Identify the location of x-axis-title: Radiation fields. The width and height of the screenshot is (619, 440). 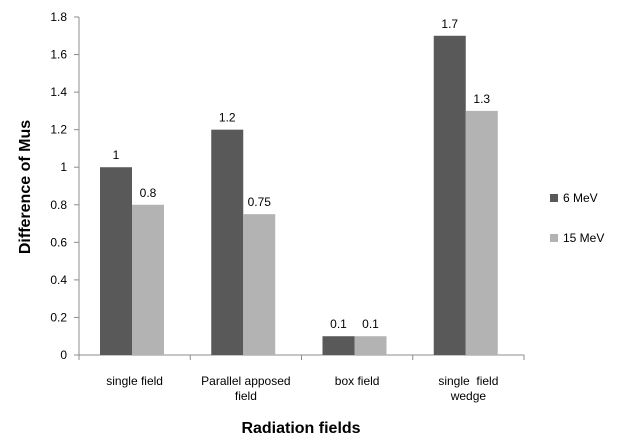
(300, 428).